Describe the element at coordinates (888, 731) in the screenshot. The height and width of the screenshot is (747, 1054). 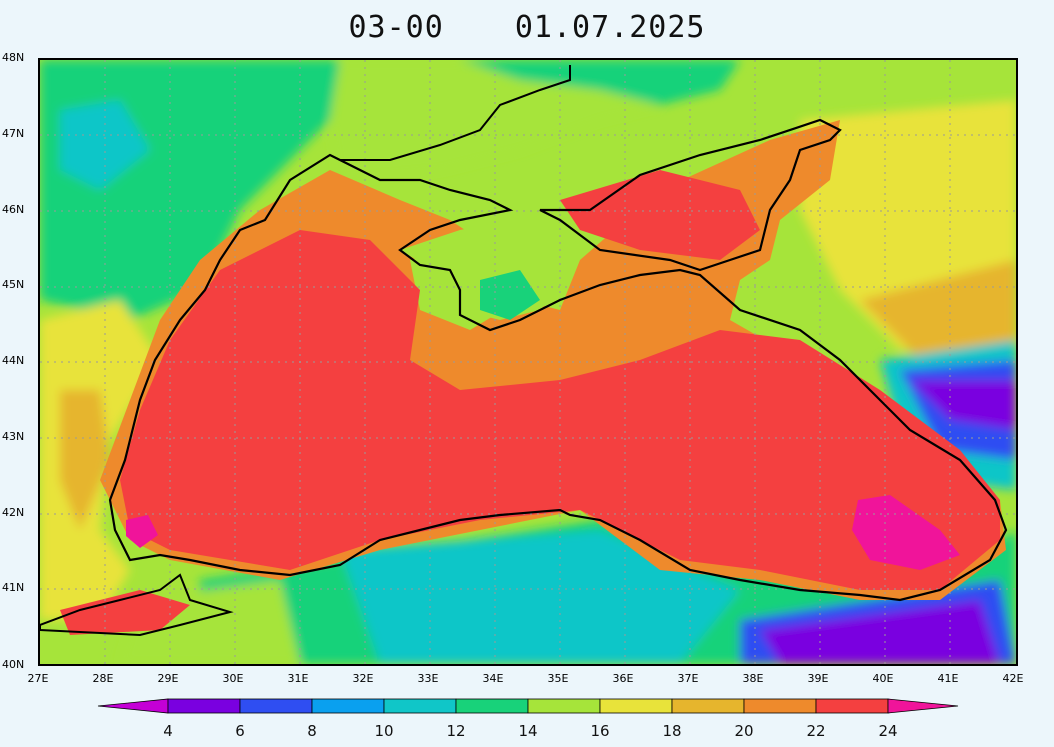
I see `colorbar-label: 24` at that location.